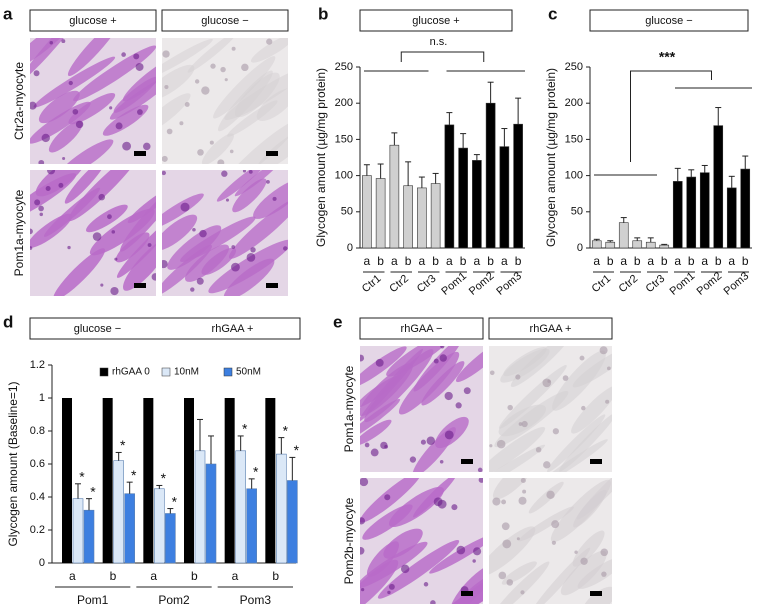 This screenshot has width=760, height=610. What do you see at coordinates (372, 284) in the screenshot?
I see `group-label: Ctr1` at bounding box center [372, 284].